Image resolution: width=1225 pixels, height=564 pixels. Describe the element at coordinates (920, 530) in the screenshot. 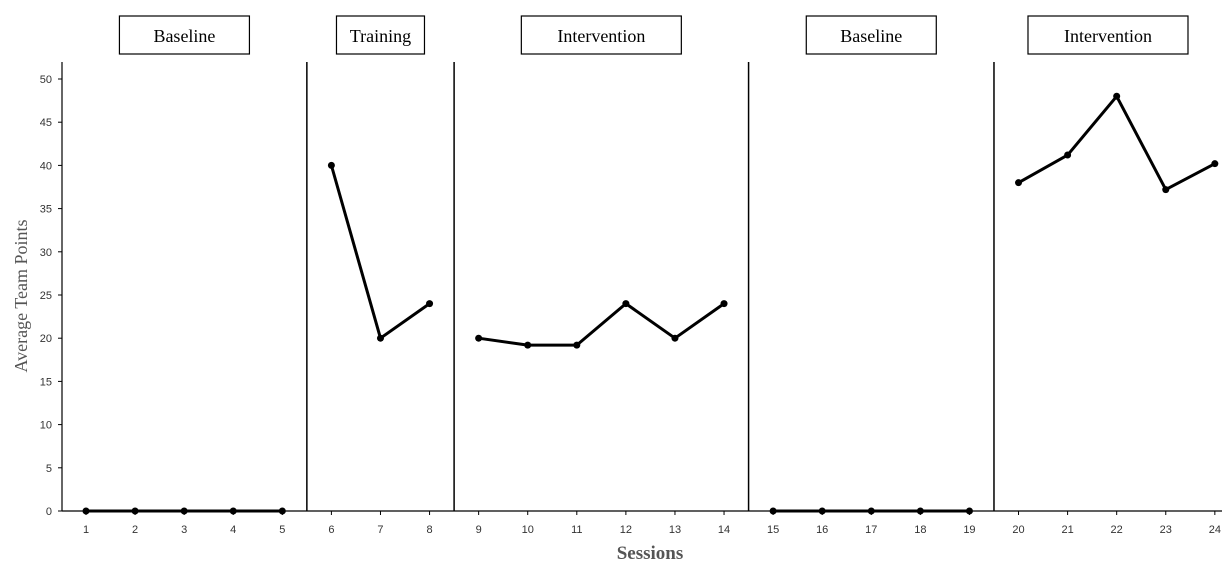

I see `x-tick-label: 18` at that location.